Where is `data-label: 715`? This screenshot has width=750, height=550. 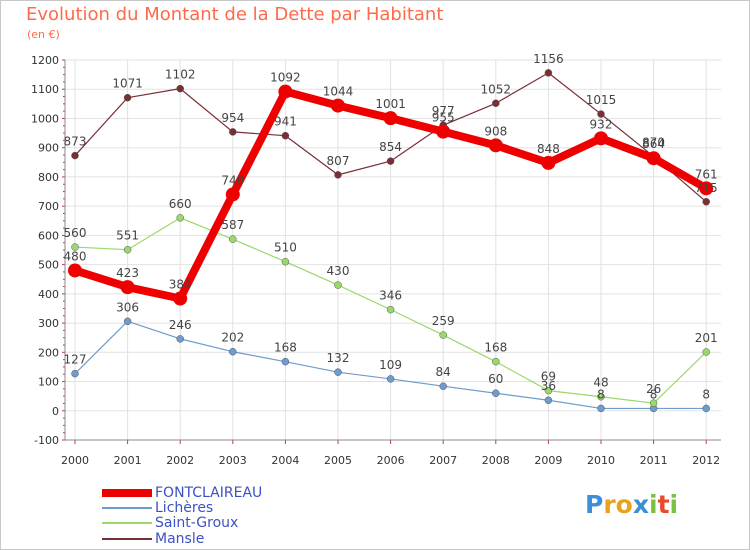
data-label: 715 is located at coordinates (706, 188).